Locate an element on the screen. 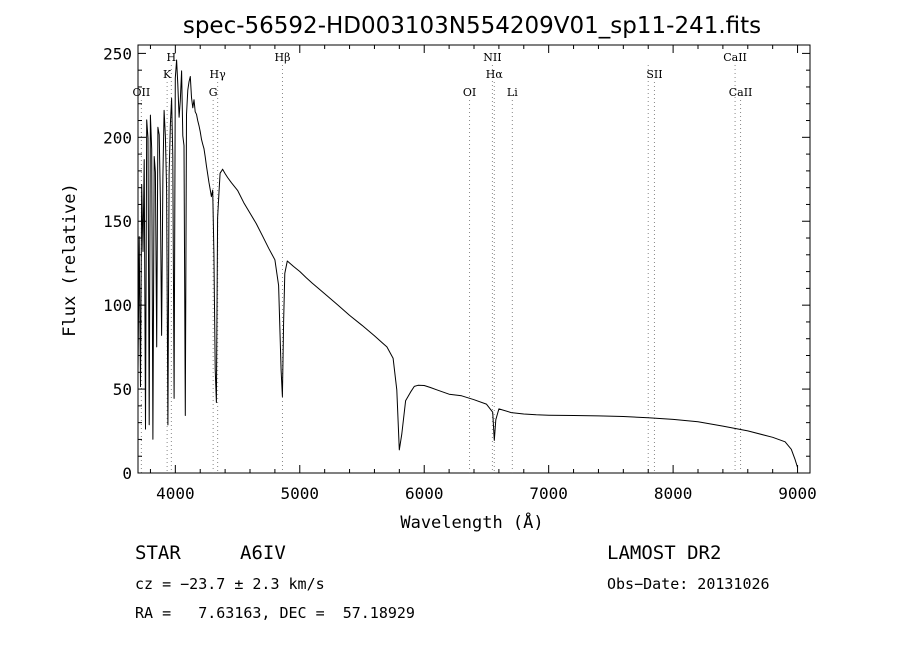 The height and width of the screenshot is (650, 900). x-tick-label: 6000 is located at coordinates (424, 493).